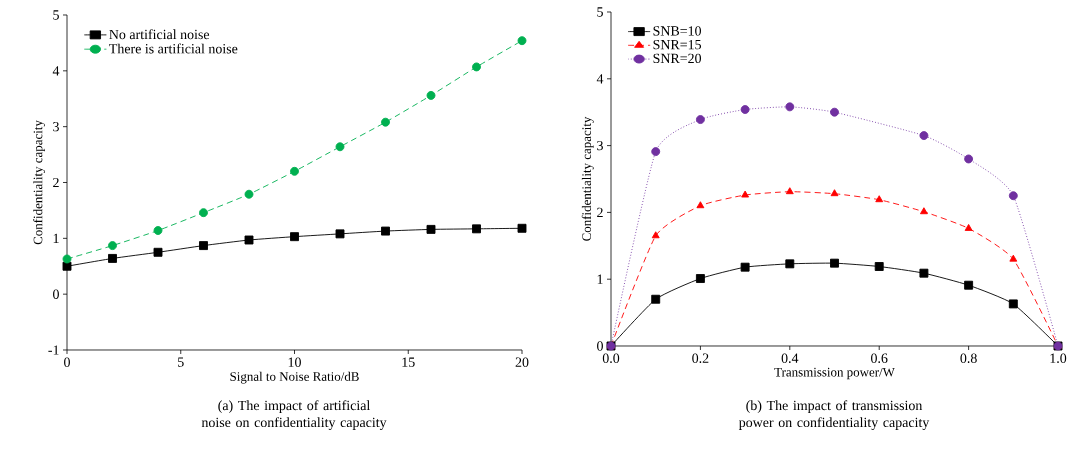 This screenshot has width=1073, height=458. Describe the element at coordinates (294, 415) in the screenshot. I see `text: (a) The impact of artificial noise on confidentiality capacity` at that location.